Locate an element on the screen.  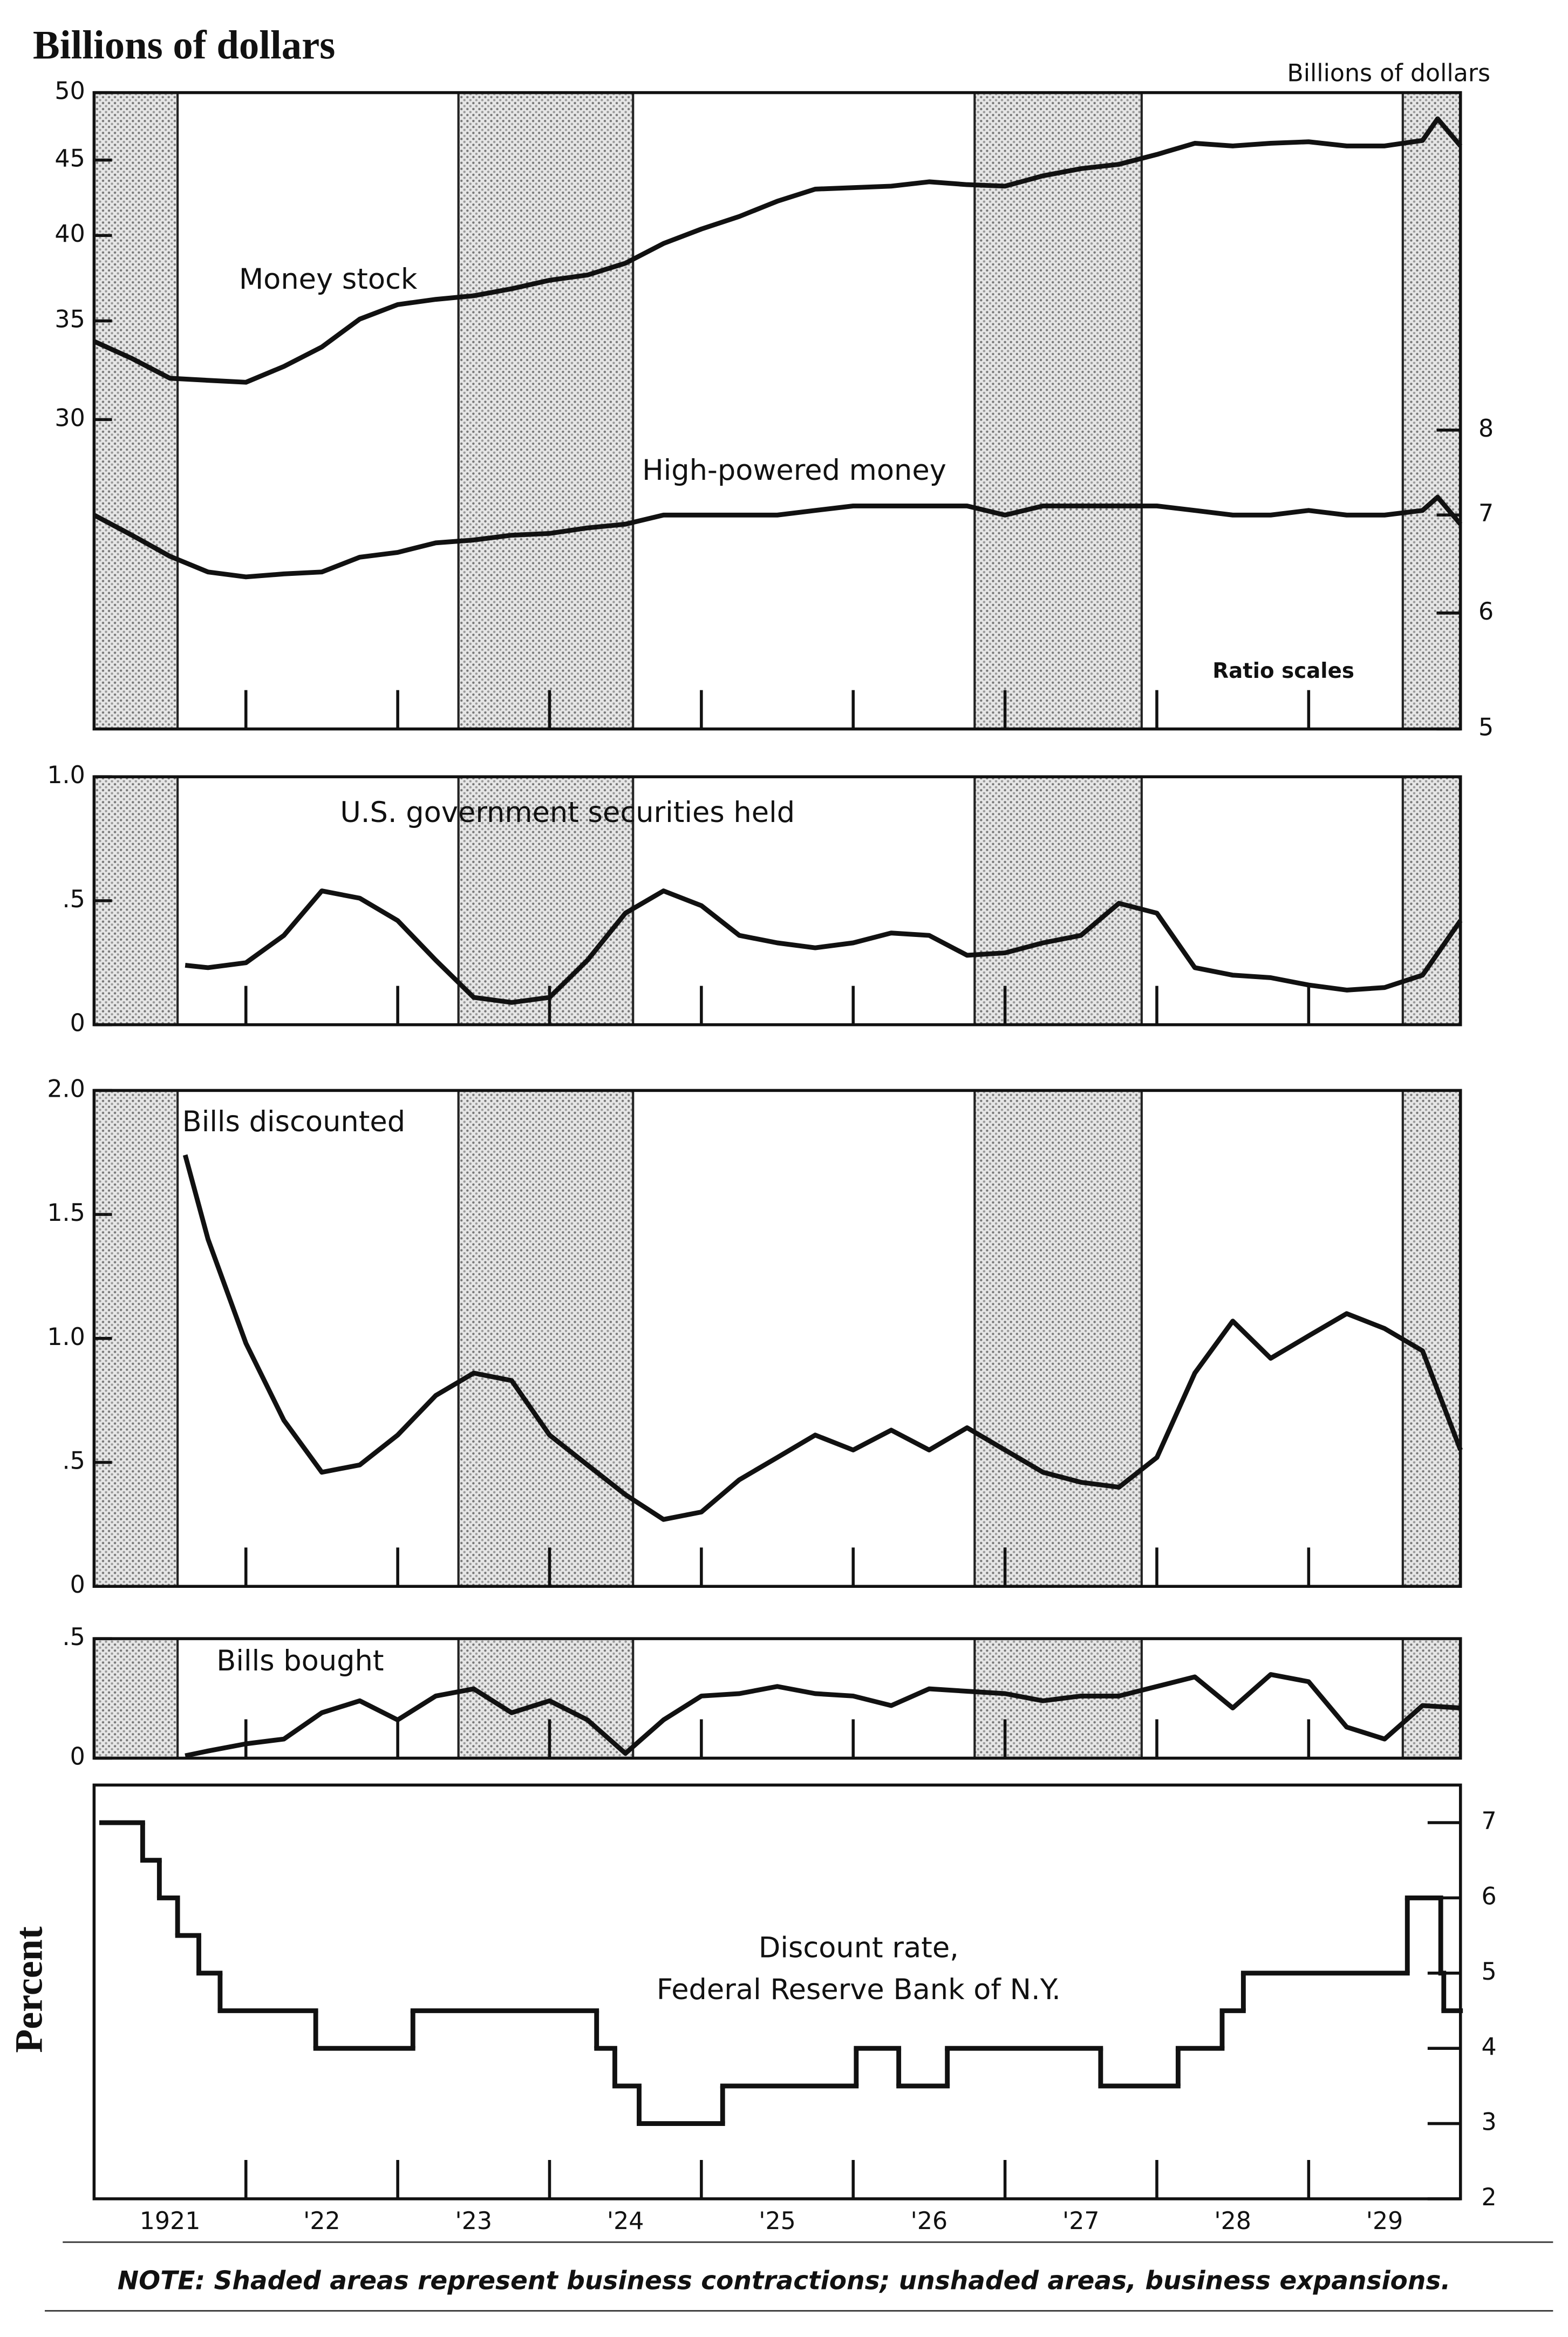
x-tick-label: '29 is located at coordinates (1384, 2221).